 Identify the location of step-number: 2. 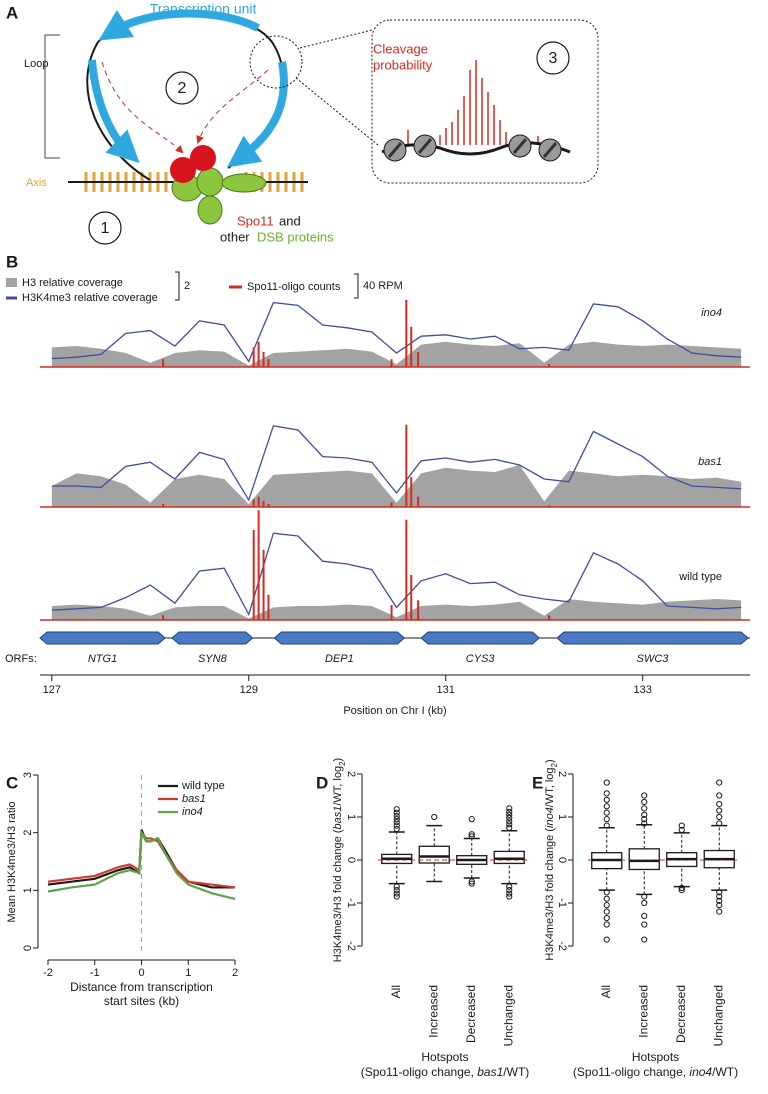
(182, 88).